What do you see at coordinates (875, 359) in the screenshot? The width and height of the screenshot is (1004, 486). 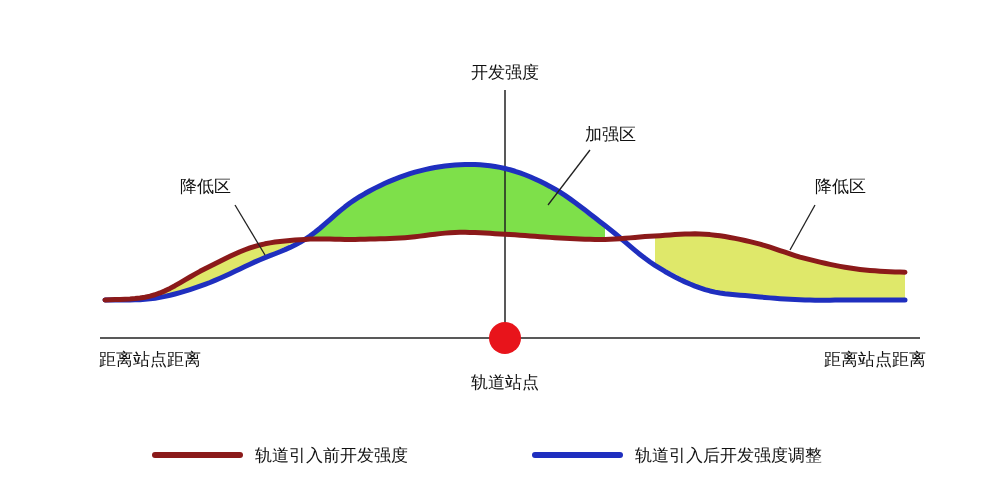 I see `text: 距离站点距离` at bounding box center [875, 359].